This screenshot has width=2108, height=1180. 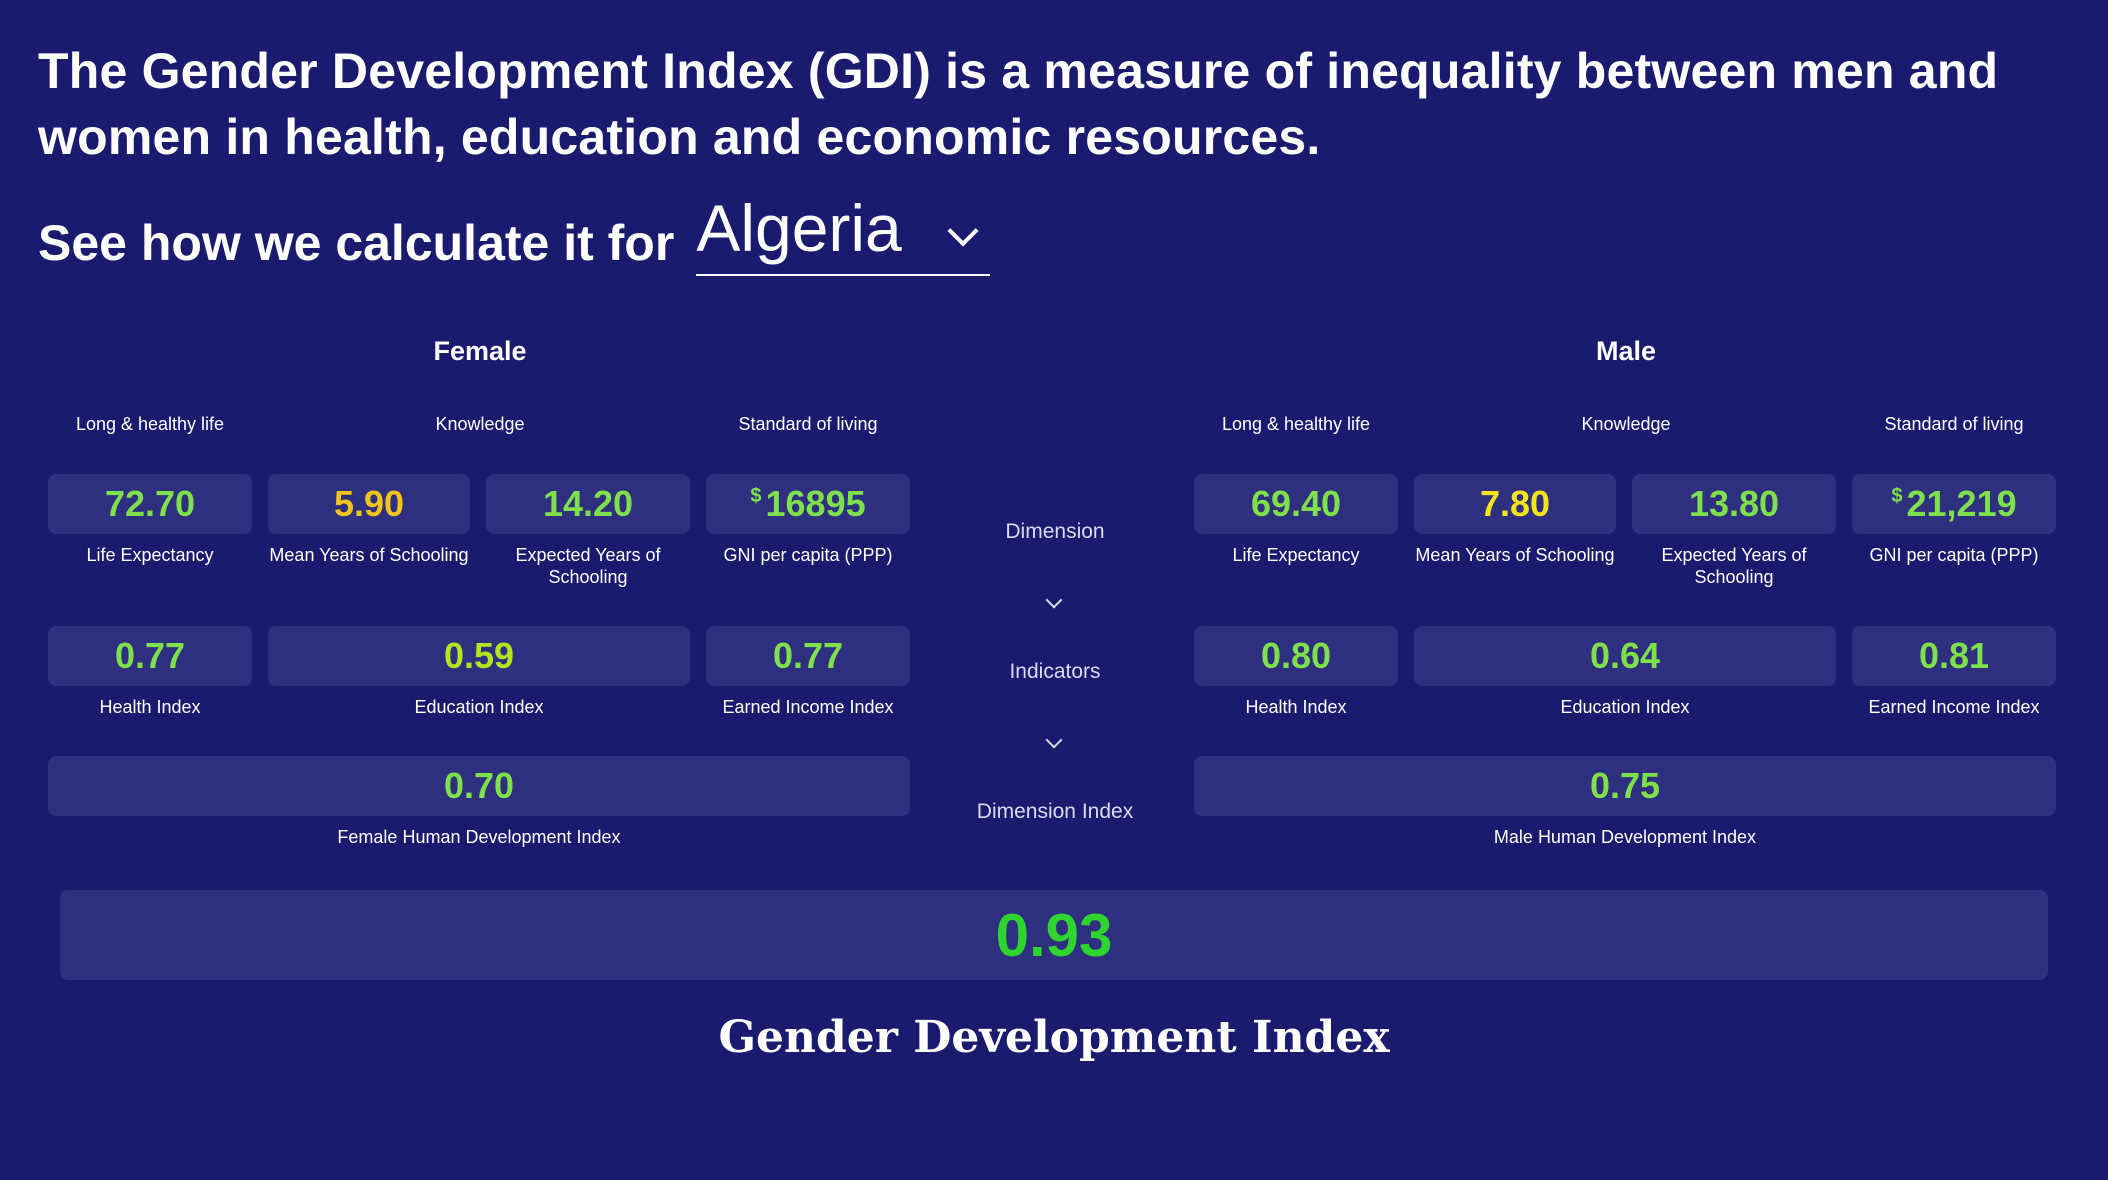 What do you see at coordinates (1734, 566) in the screenshot?
I see `male-expected-schooling-label: Expected Years of Schooling` at bounding box center [1734, 566].